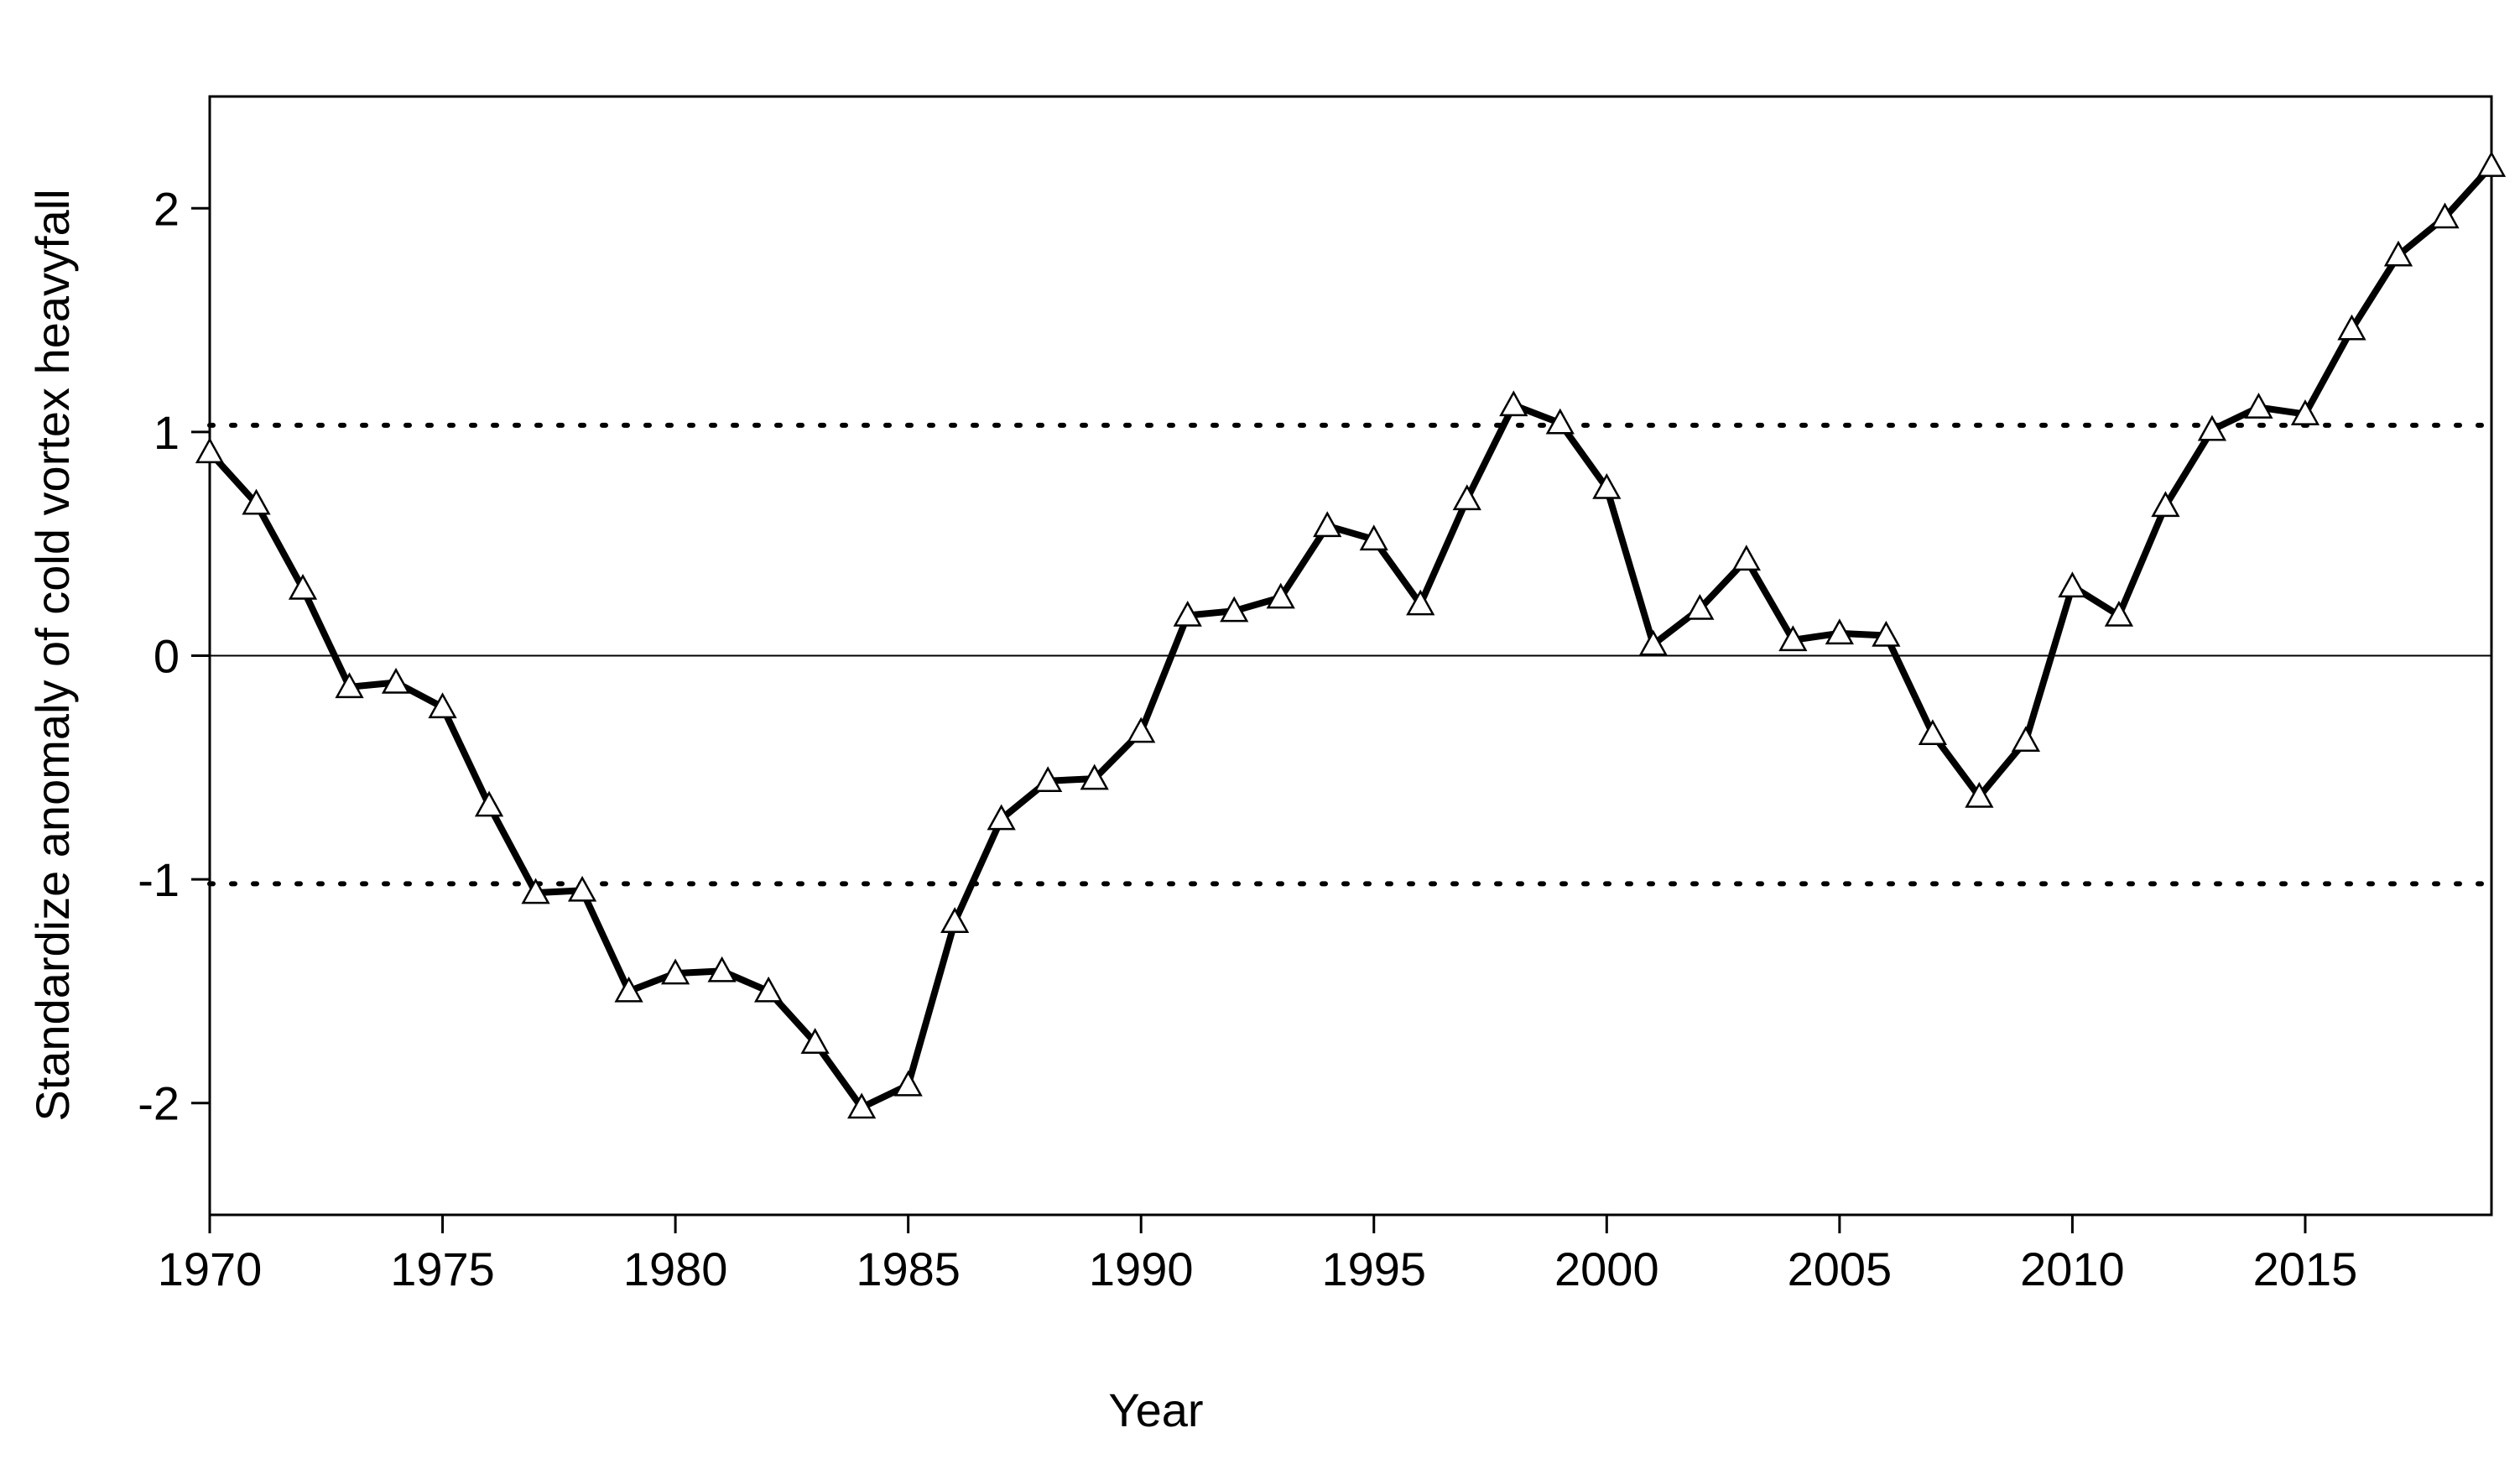 This screenshot has width=2520, height=1459. What do you see at coordinates (2306, 1269) in the screenshot?
I see `x-tick-label: 2015` at bounding box center [2306, 1269].